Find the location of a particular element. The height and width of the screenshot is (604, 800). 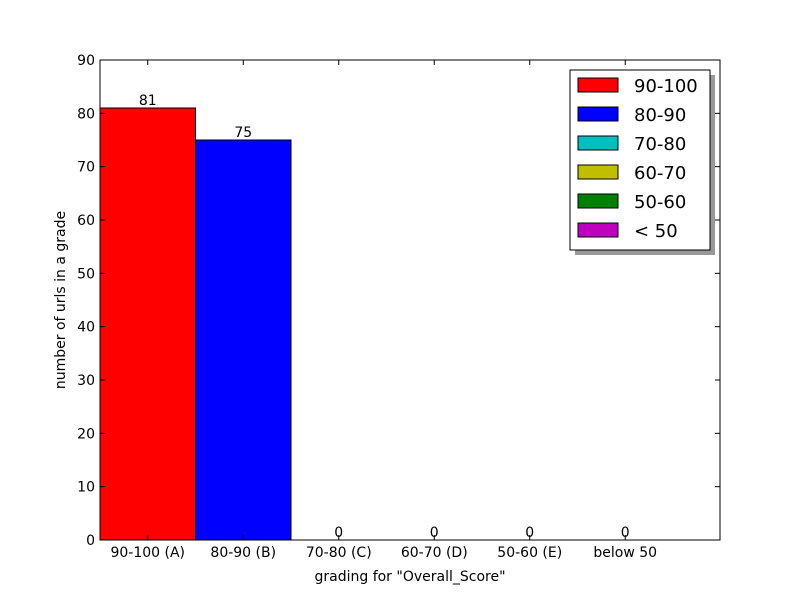

data-label-2: 0 is located at coordinates (338, 533).